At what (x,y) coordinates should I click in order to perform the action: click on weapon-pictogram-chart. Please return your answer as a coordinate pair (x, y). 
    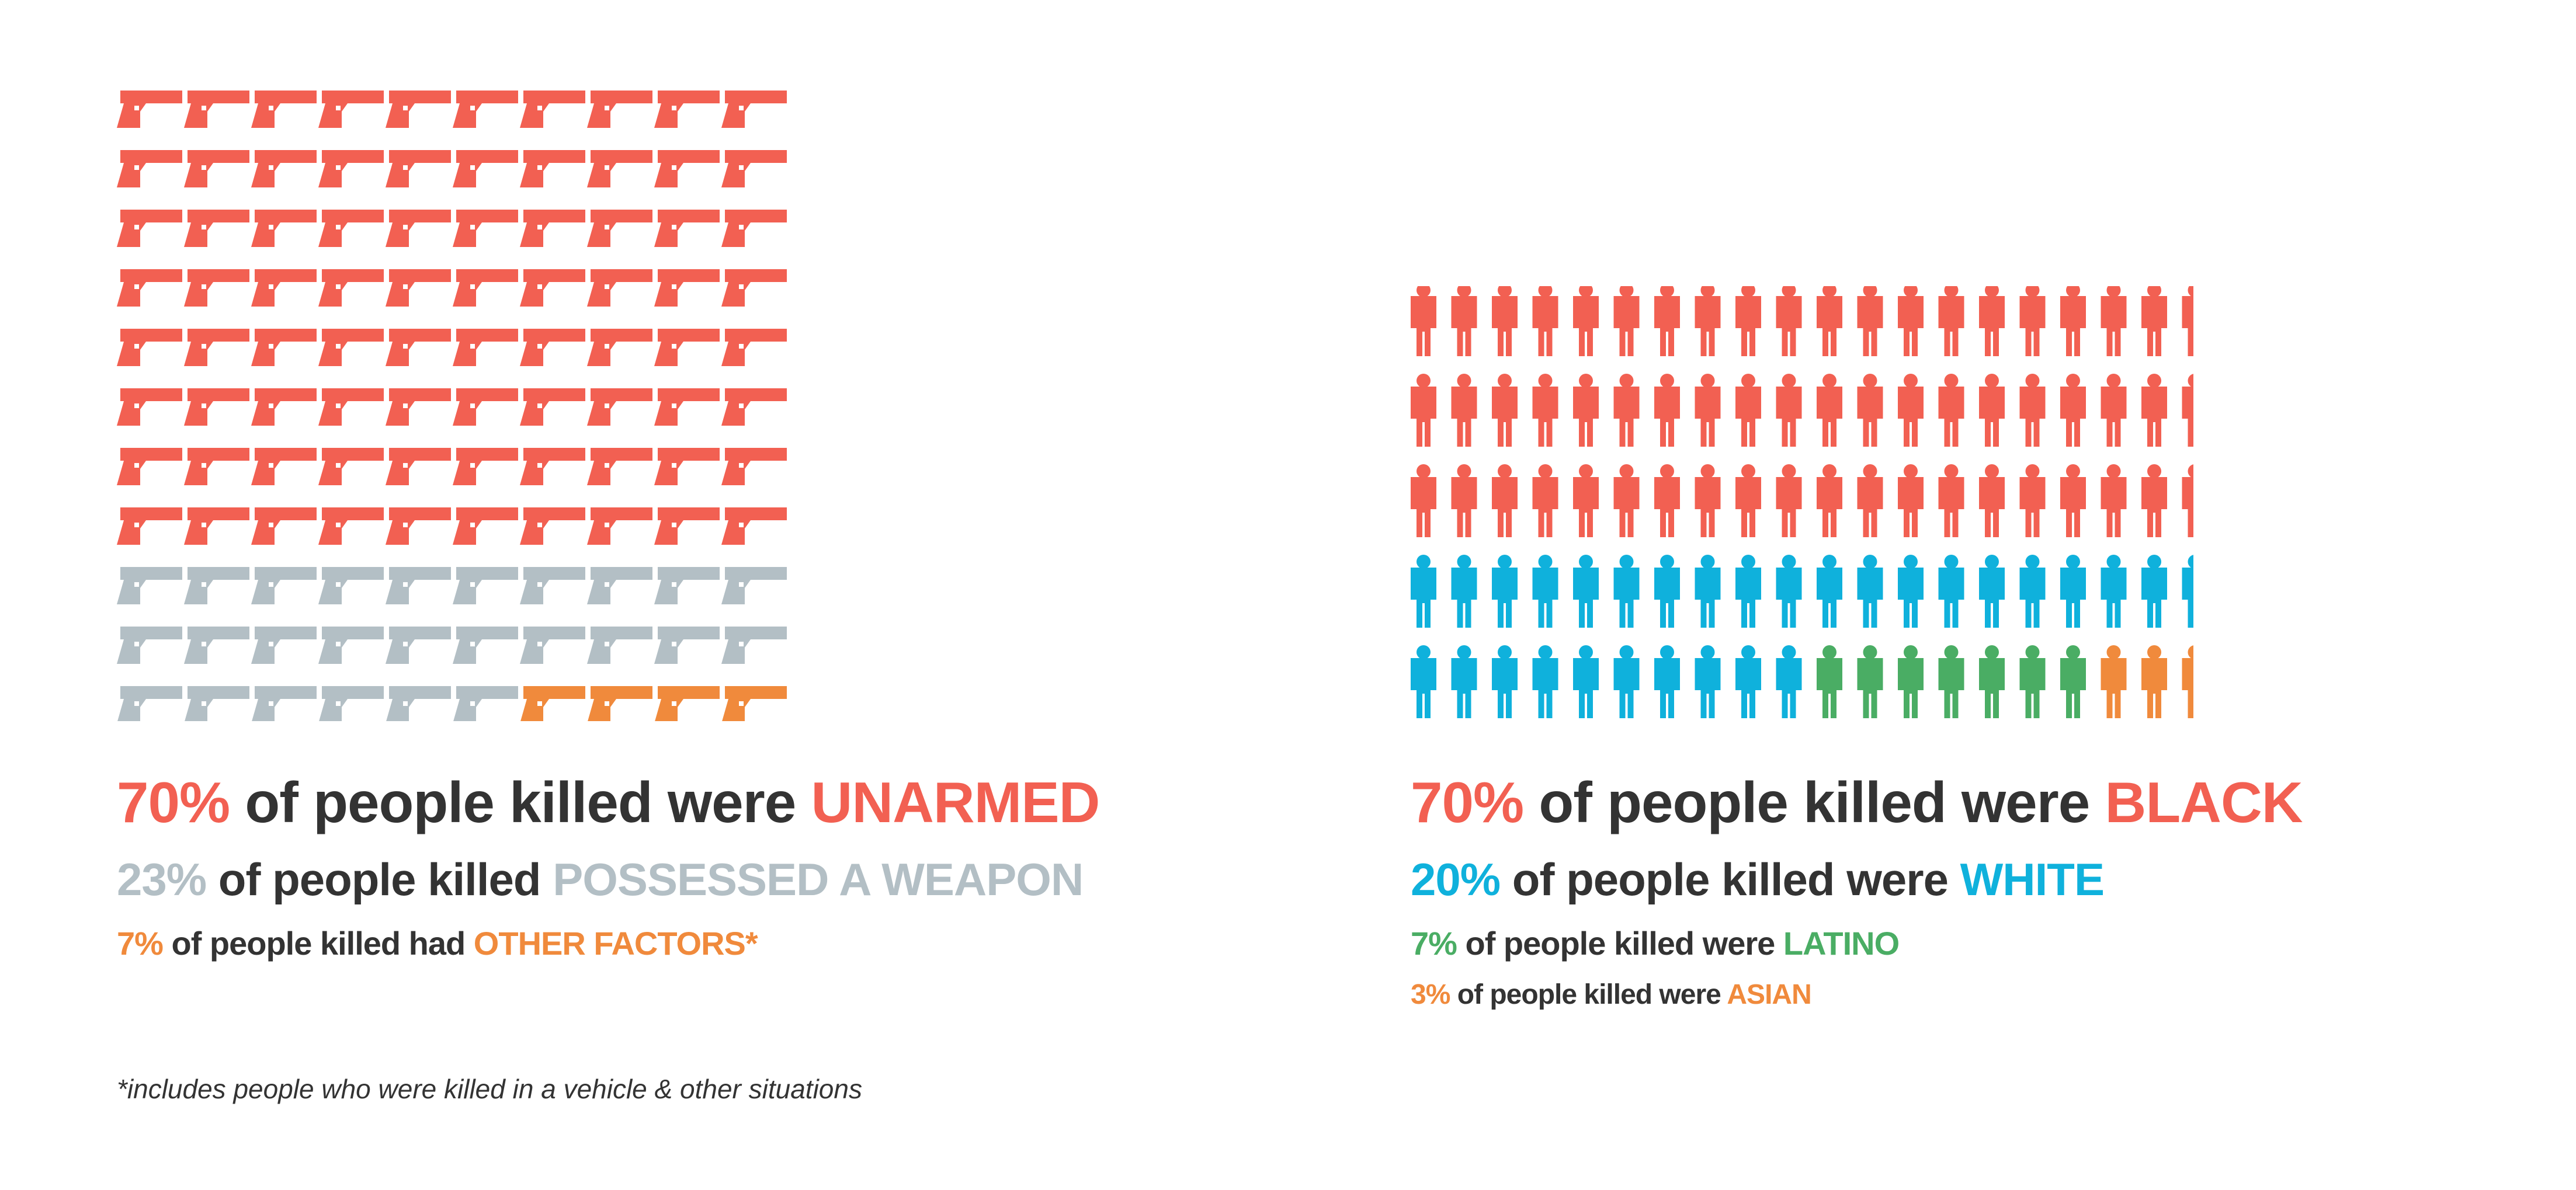
    Looking at the image, I should click on (452, 406).